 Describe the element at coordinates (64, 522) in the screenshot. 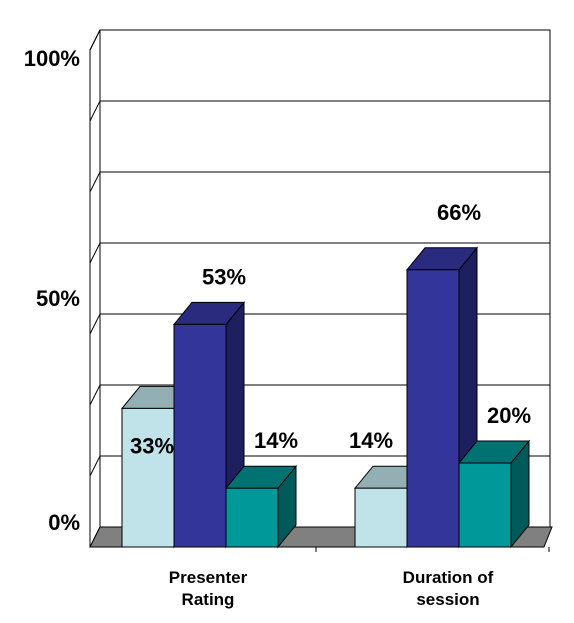

I see `y-tick-label: 0%` at that location.